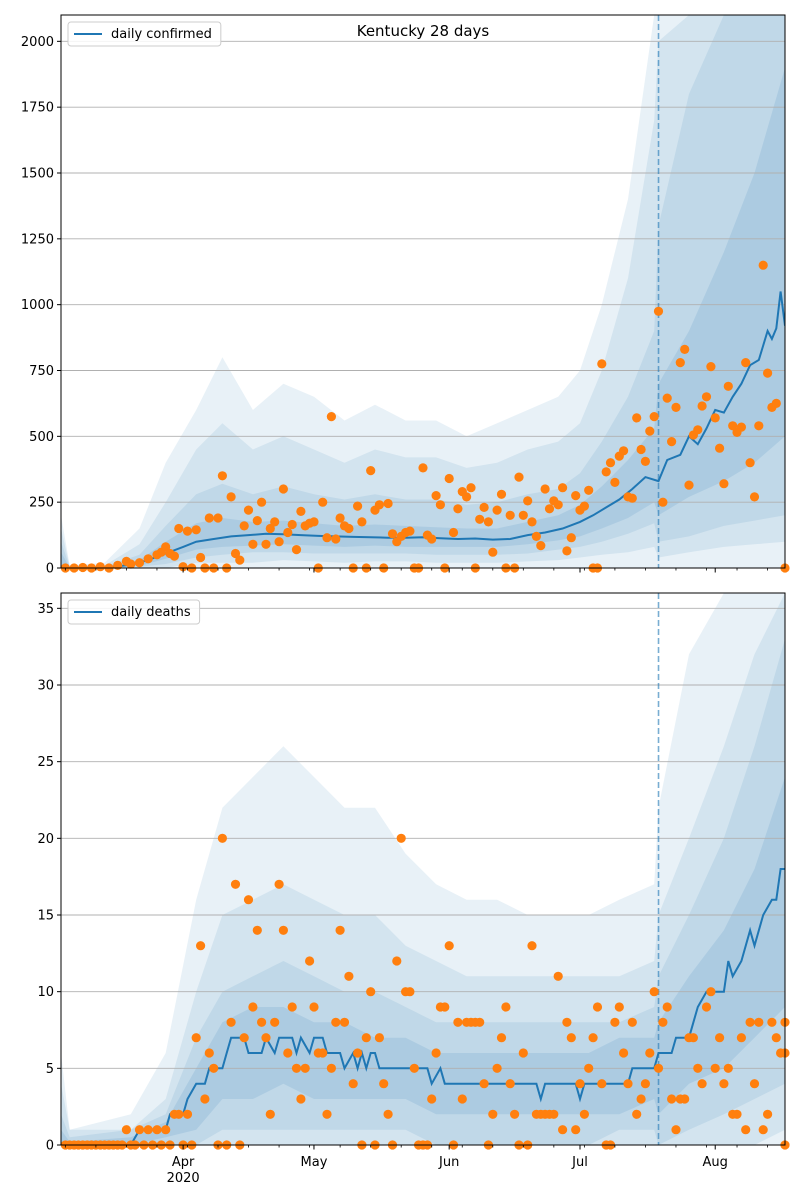  What do you see at coordinates (134, 612) in the screenshot?
I see `legend-box` at bounding box center [134, 612].